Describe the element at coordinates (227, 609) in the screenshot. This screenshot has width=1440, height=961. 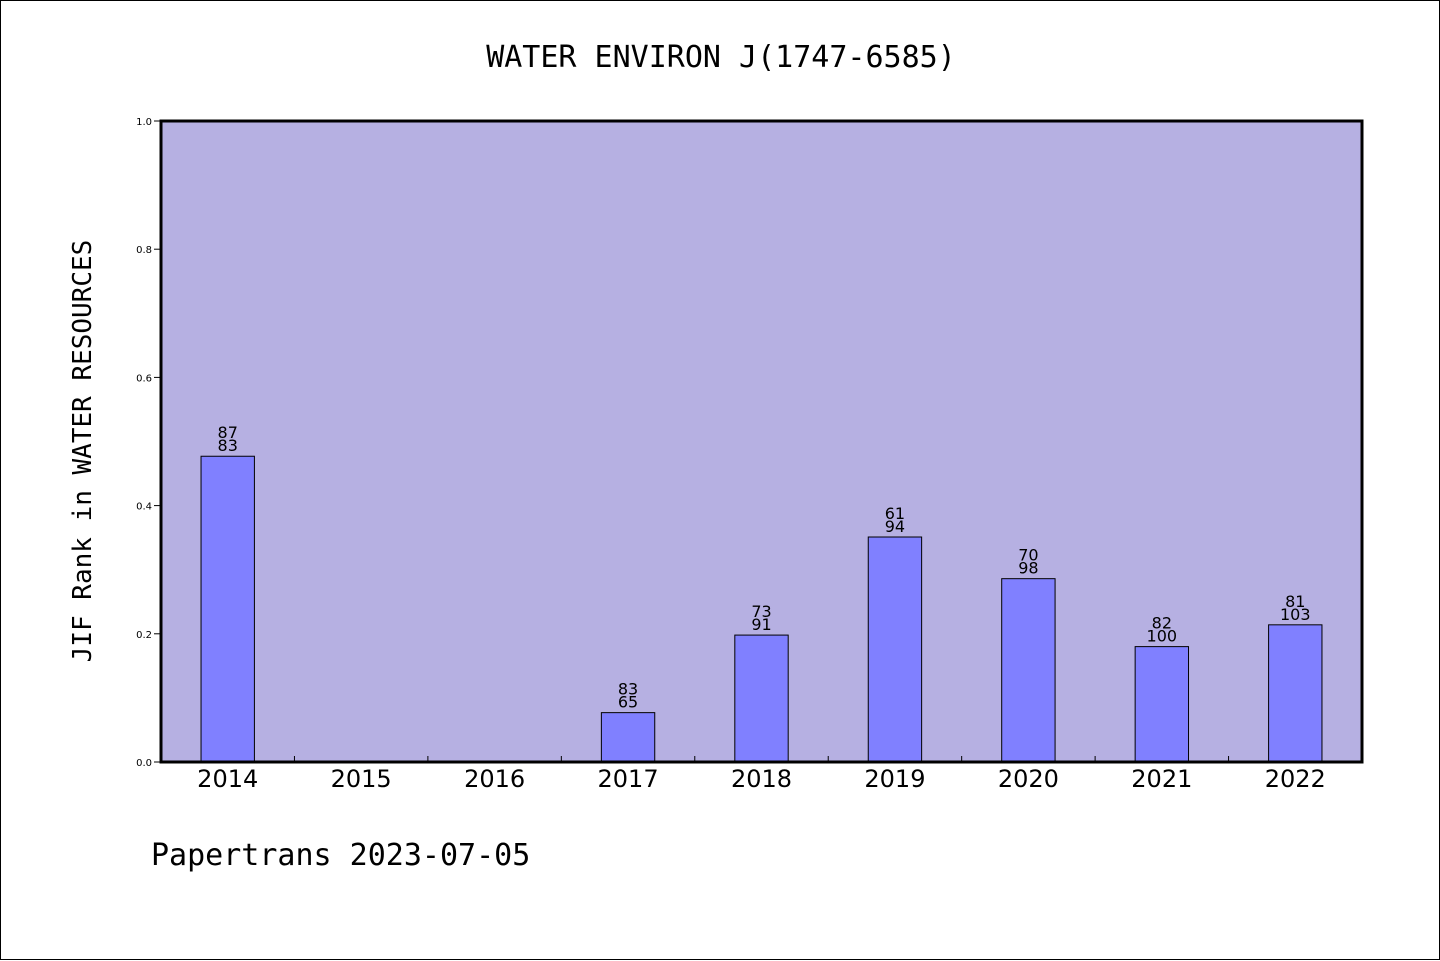
I see `bar-2014` at that location.